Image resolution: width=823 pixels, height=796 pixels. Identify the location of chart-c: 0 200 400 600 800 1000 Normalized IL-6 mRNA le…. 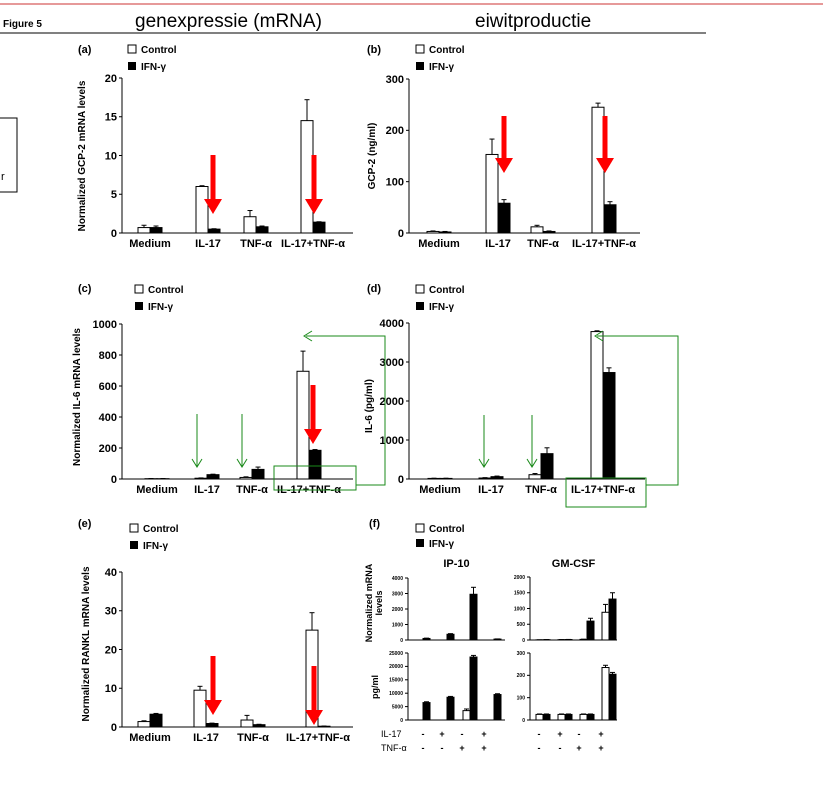
(212, 389).